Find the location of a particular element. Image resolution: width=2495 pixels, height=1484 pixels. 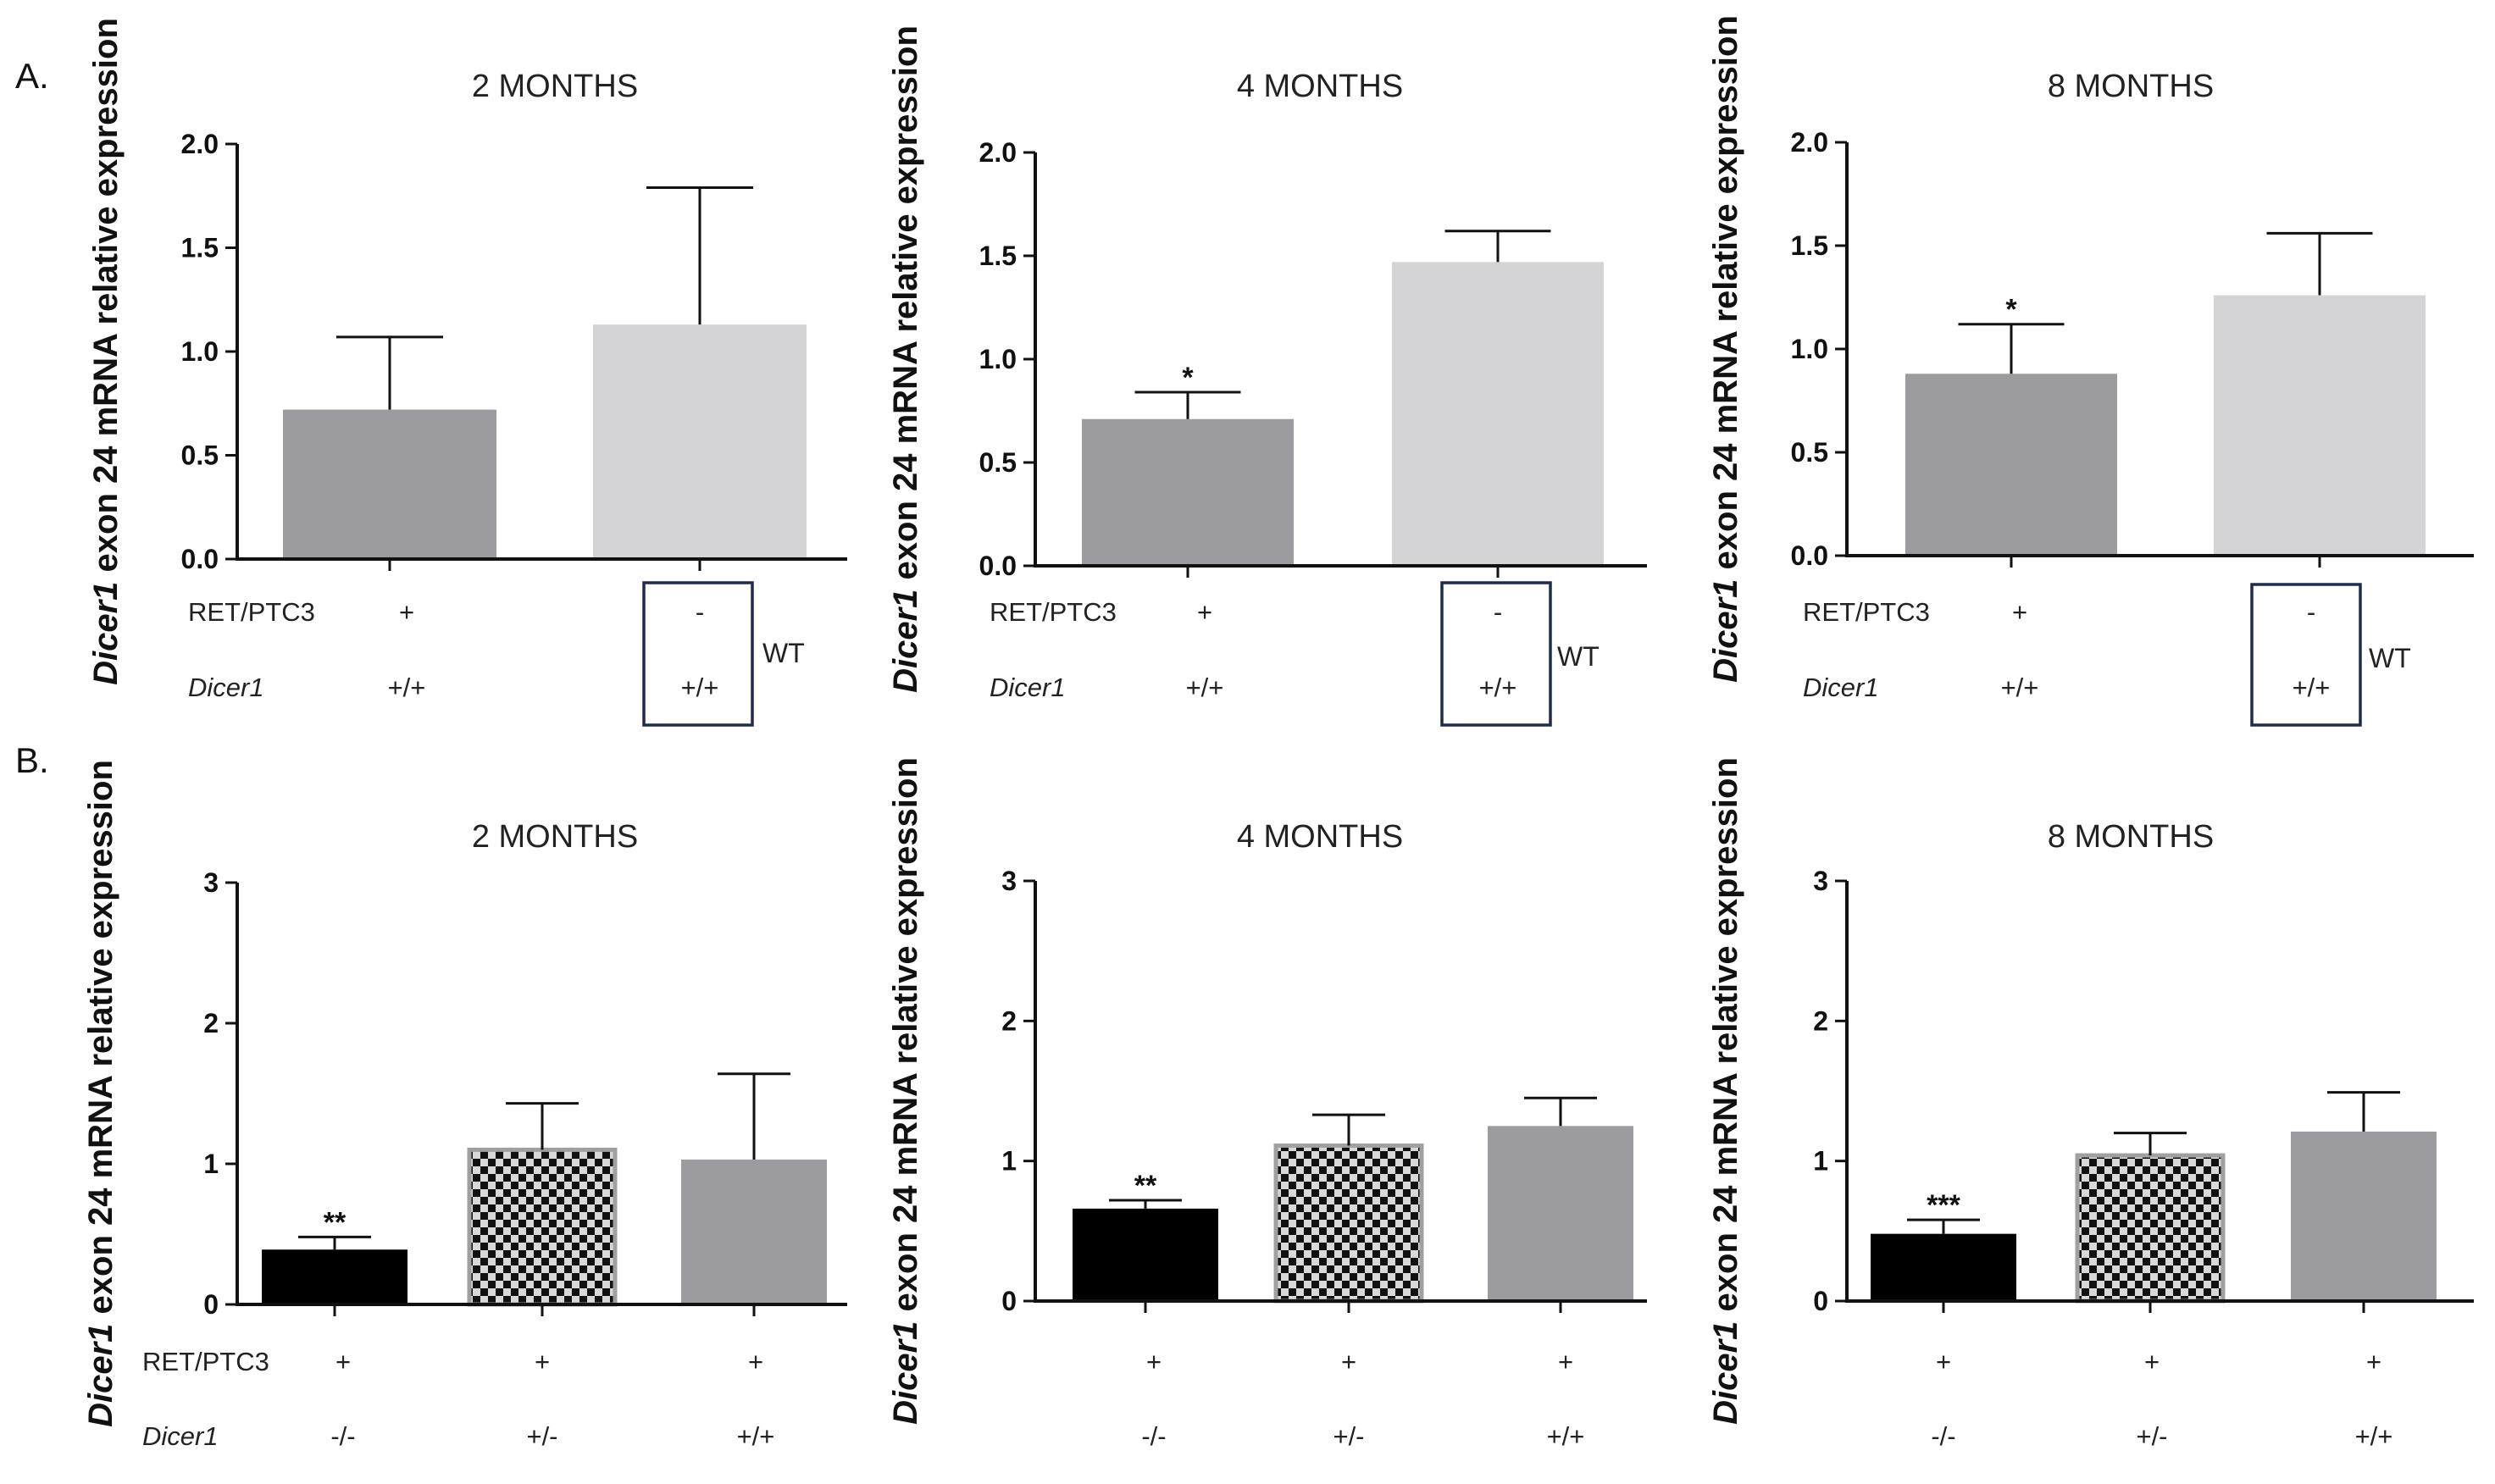

y-tick-label: 0.0 is located at coordinates (200, 559).